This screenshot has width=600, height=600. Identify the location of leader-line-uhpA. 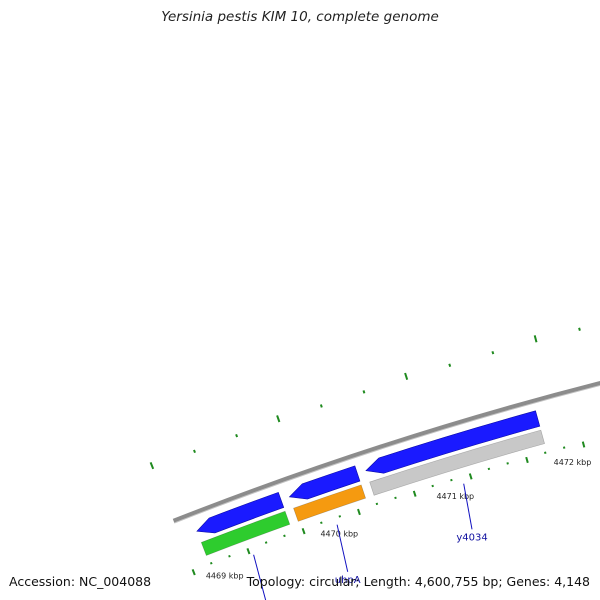
(342, 548).